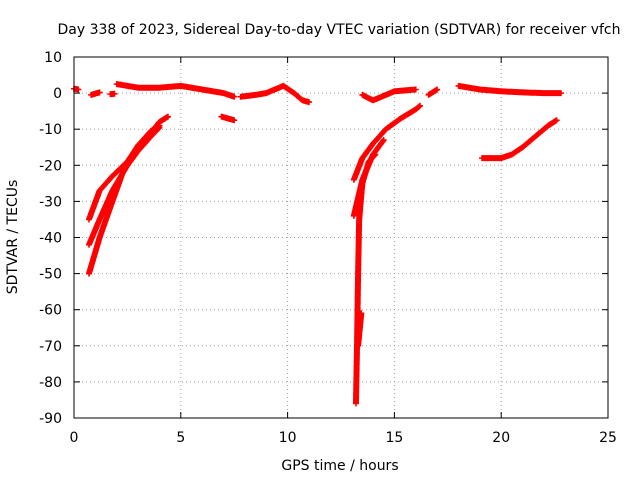  What do you see at coordinates (50, 166) in the screenshot?
I see `y-tick-label: -20` at bounding box center [50, 166].